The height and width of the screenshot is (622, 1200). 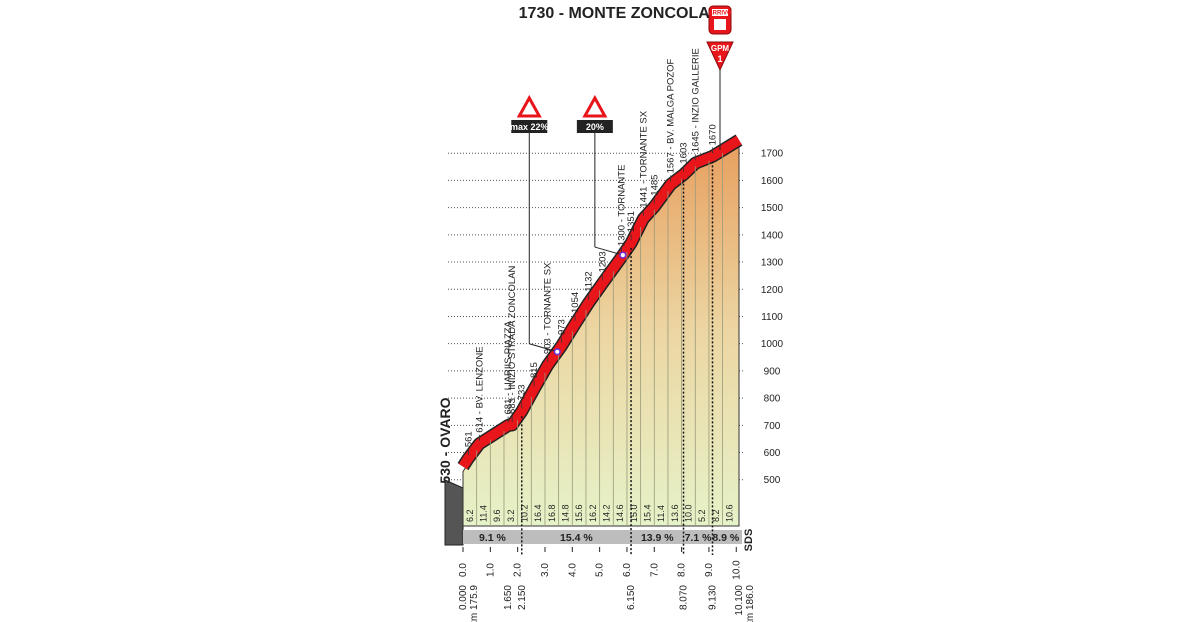 I want to click on gradient-label: 8.2, so click(x=716, y=515).